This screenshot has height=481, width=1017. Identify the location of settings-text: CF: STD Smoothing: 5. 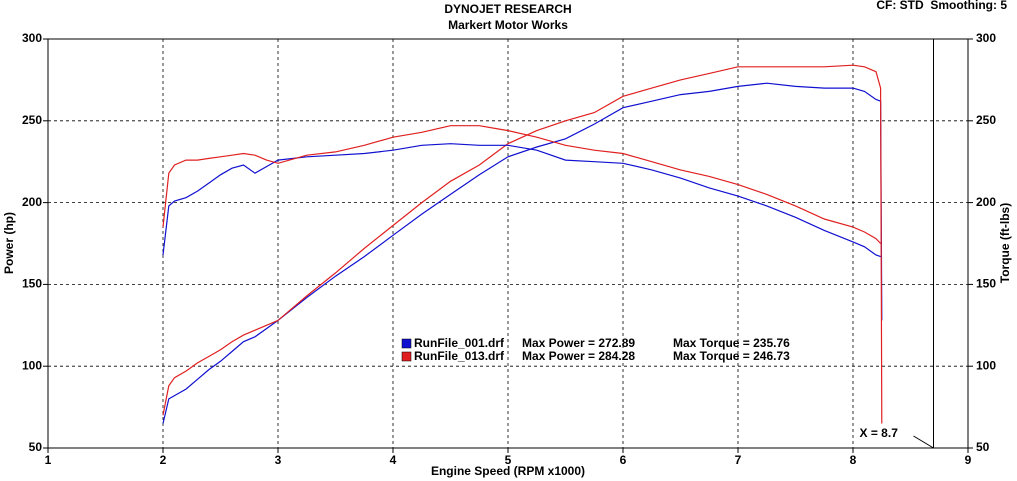
(941, 6).